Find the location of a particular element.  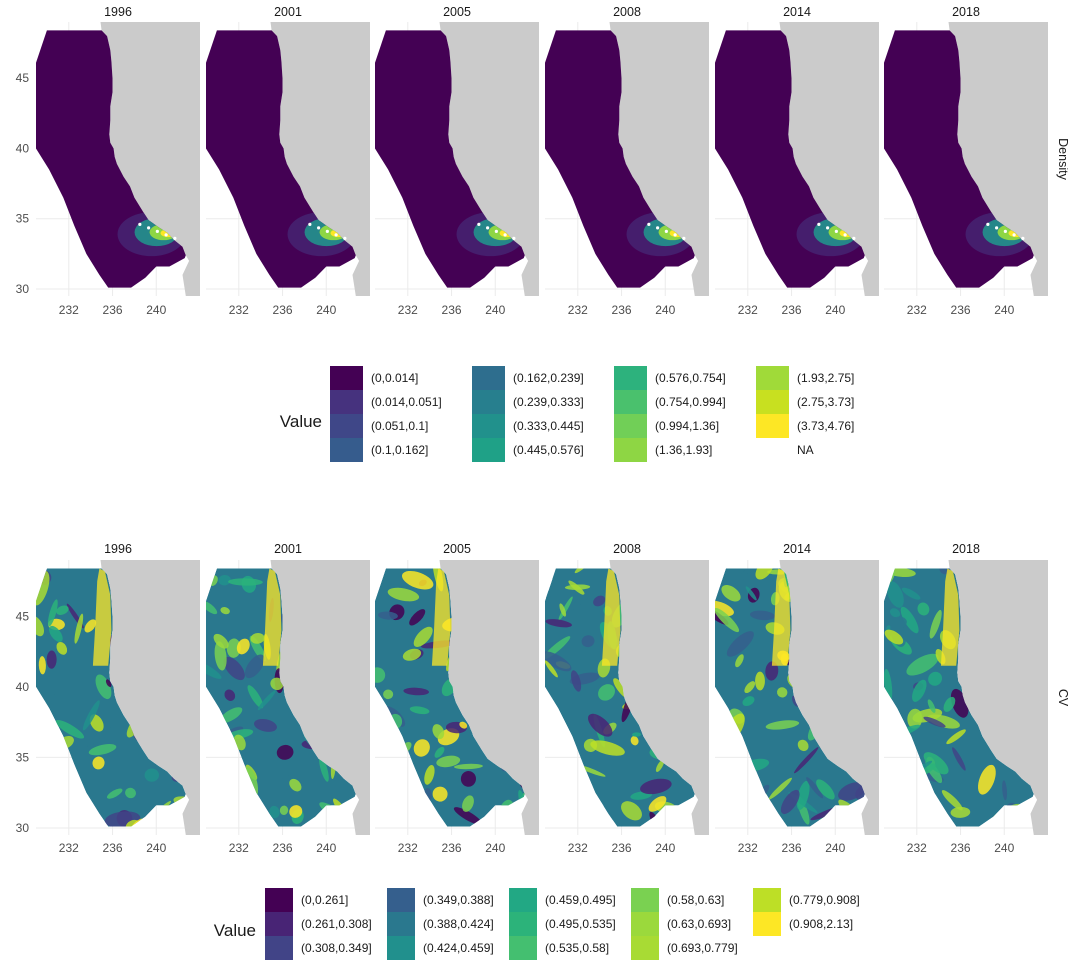

facet-strip-label: Density is located at coordinates (1062, 159).